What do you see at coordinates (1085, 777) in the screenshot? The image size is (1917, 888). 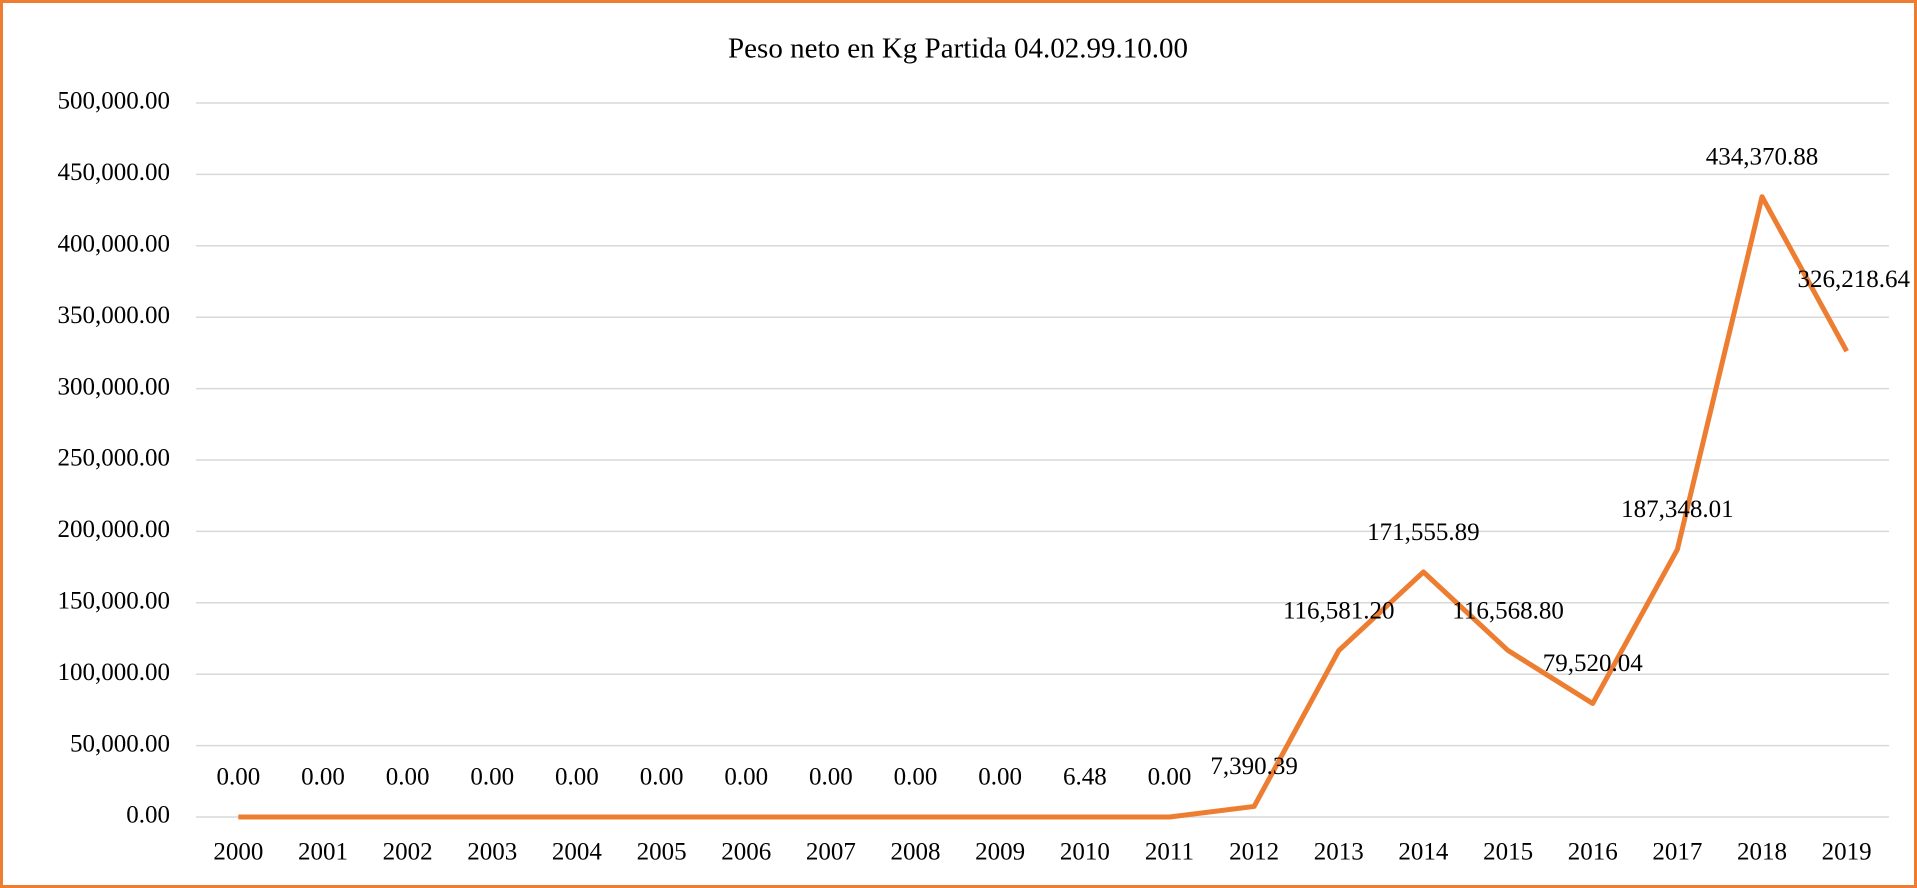 I see `data-label: 6.48` at bounding box center [1085, 777].